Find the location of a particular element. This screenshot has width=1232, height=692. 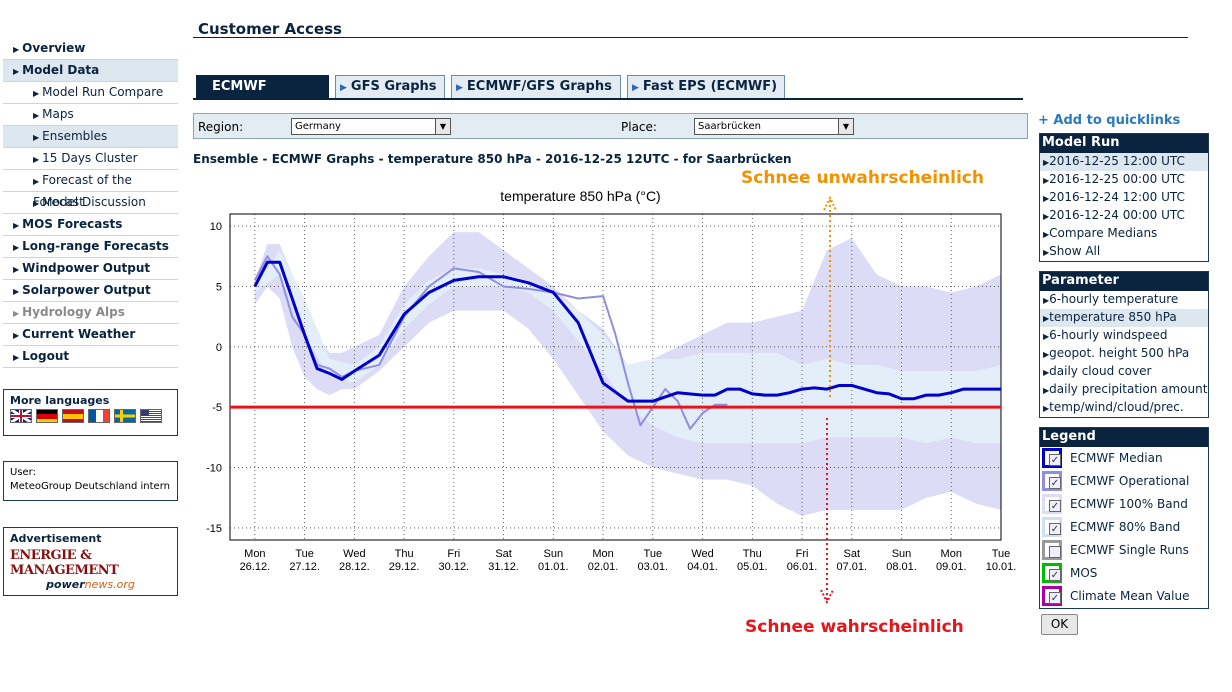

x-tick-day: Fri is located at coordinates (802, 554).